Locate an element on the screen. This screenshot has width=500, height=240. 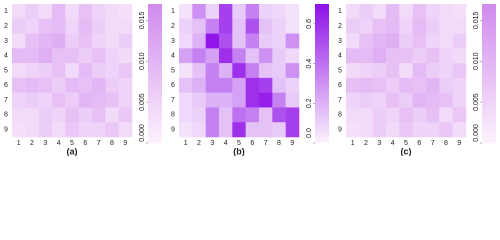
colorbar-tick-label: 0.010 is located at coordinates (476, 61).